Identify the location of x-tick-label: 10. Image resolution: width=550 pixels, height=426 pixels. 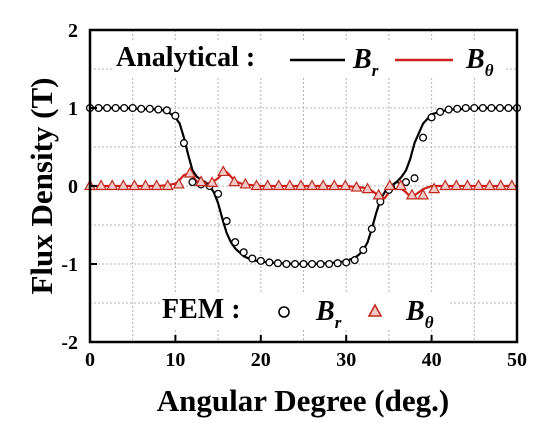
(175, 360).